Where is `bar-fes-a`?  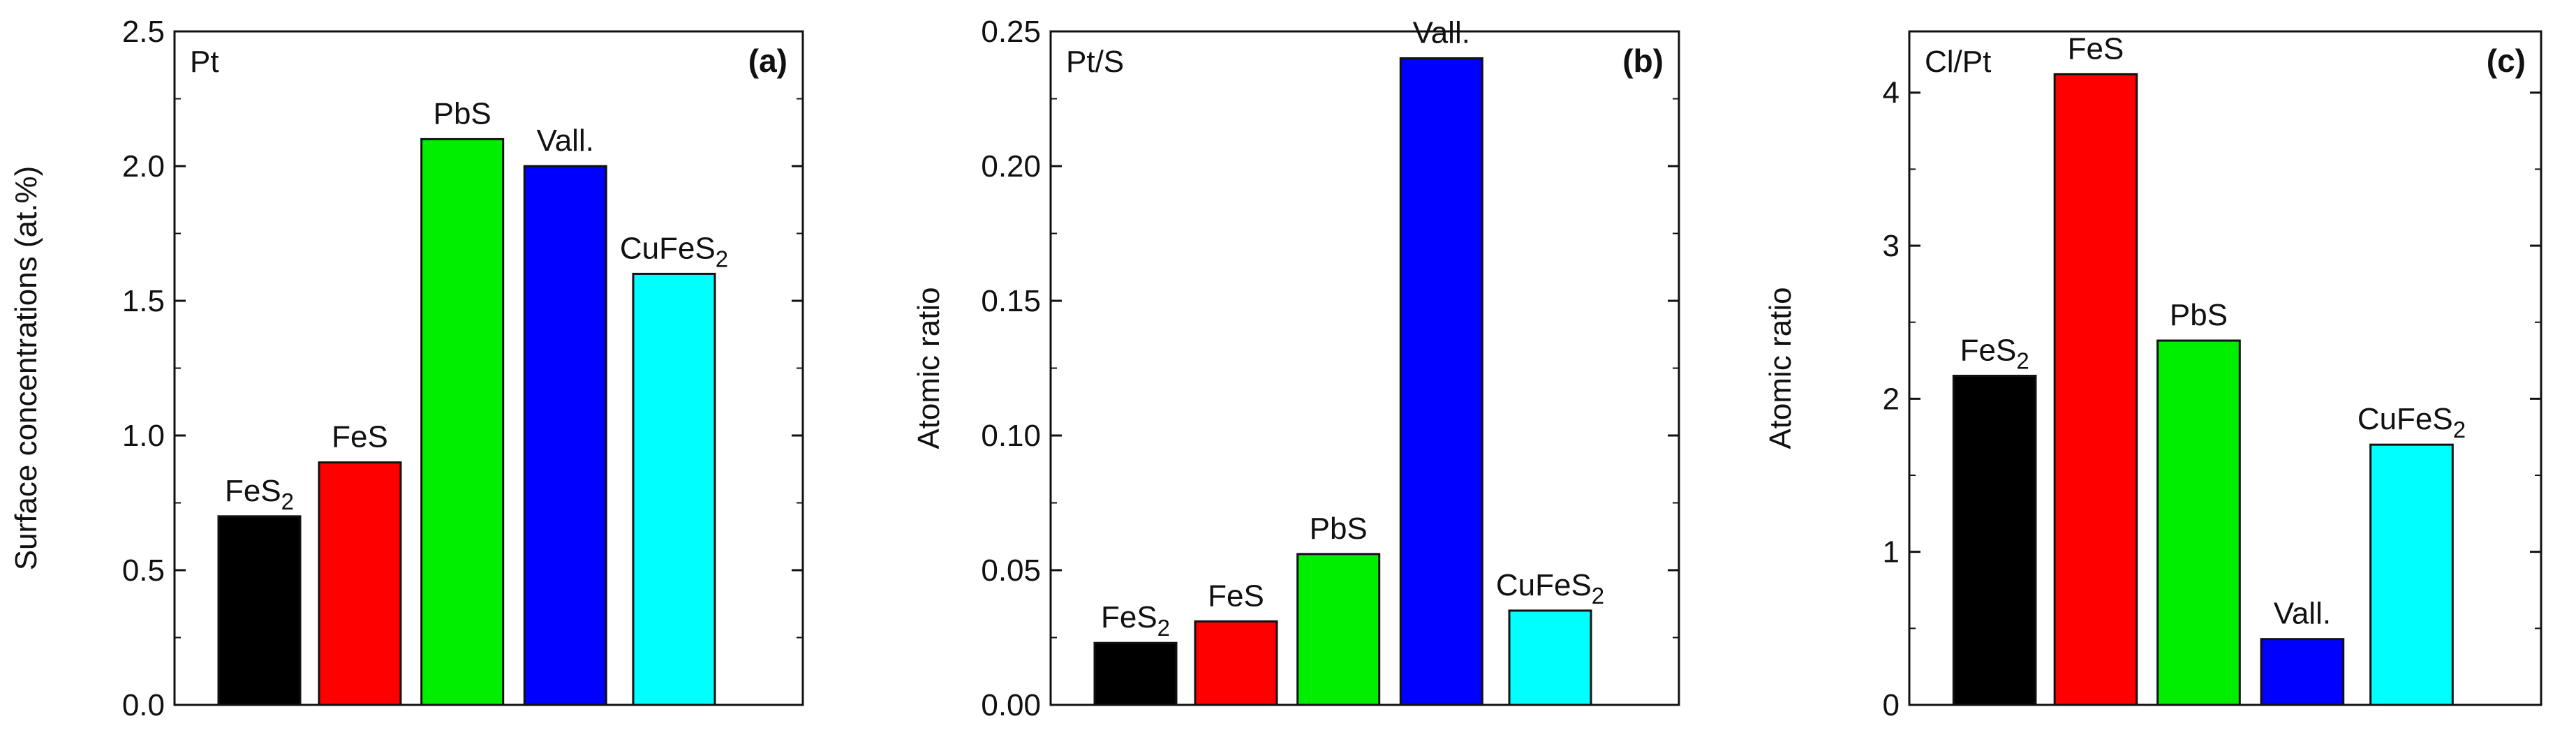 bar-fes-a is located at coordinates (360, 583).